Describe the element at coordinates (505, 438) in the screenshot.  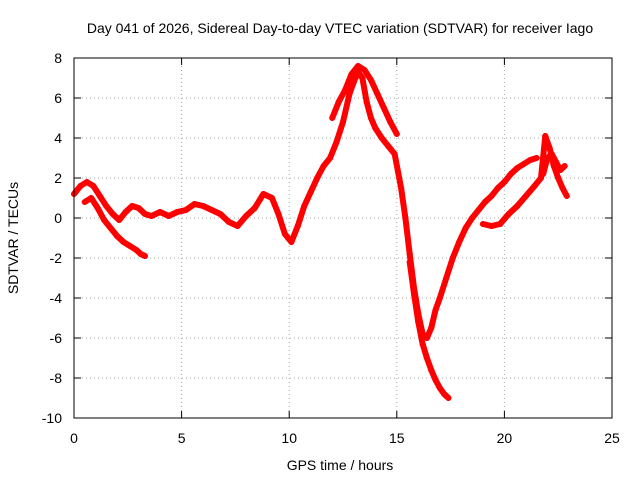
I see `x-tick-label: 20` at that location.